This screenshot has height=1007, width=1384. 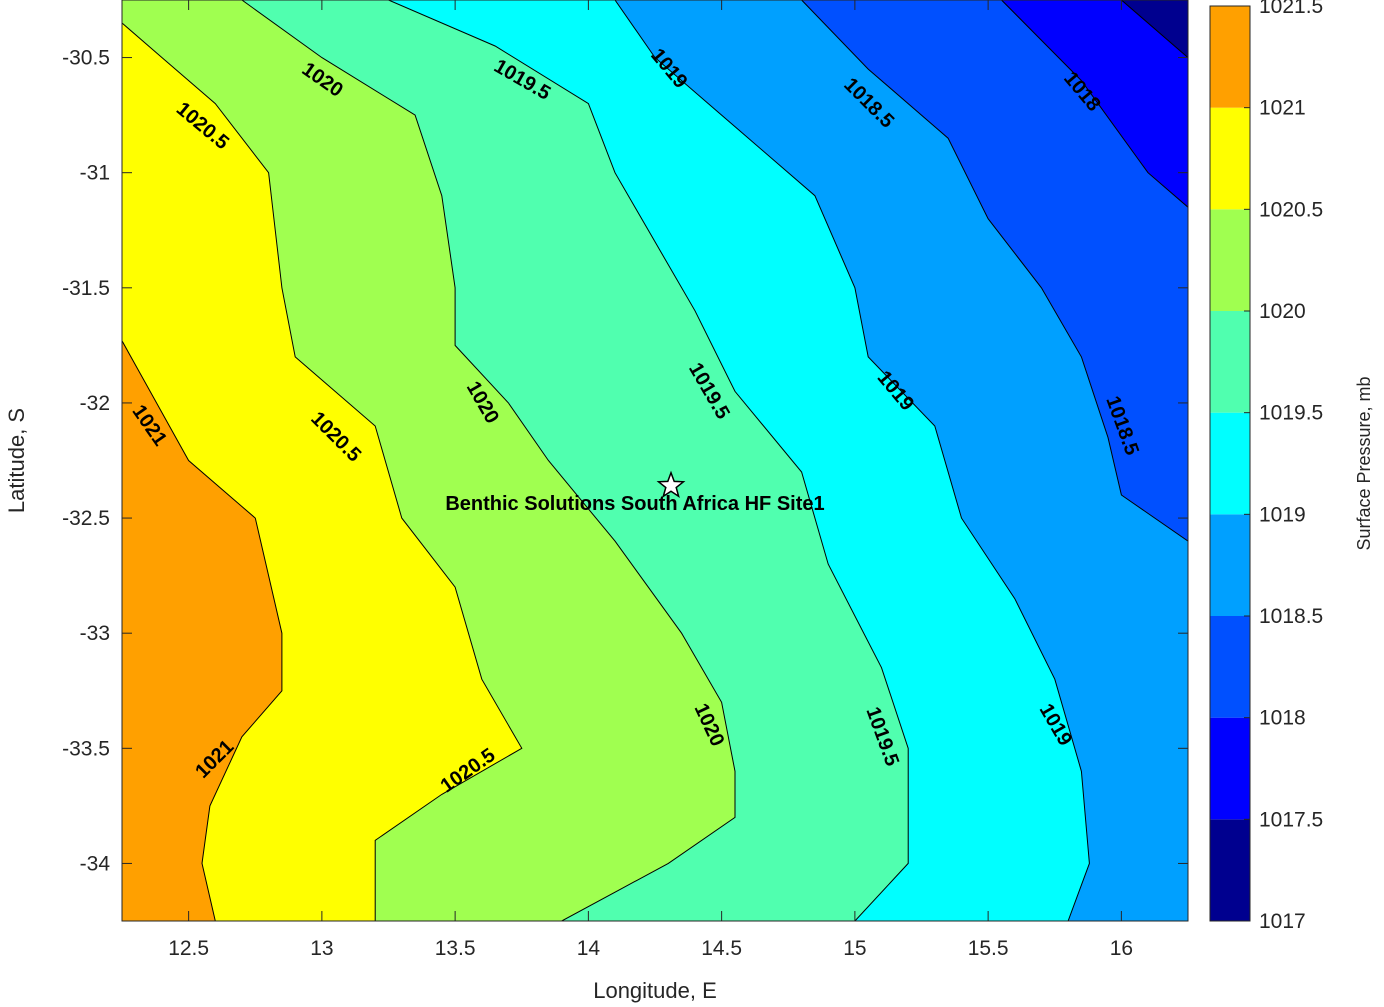 I want to click on y-tick-label: -31.5, so click(x=86, y=288).